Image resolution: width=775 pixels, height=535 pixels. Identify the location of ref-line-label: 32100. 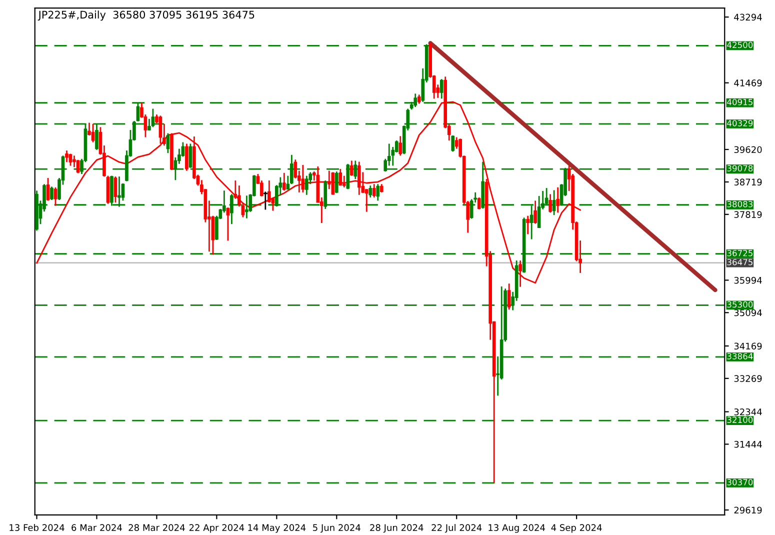
(740, 419).